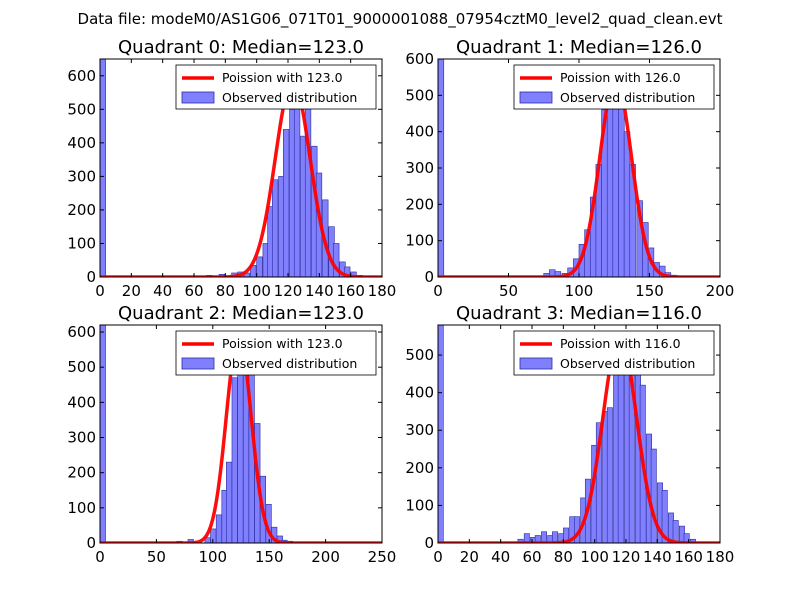 This screenshot has height=600, width=800. What do you see at coordinates (469, 557) in the screenshot?
I see `x-tick-label: 20` at bounding box center [469, 557].